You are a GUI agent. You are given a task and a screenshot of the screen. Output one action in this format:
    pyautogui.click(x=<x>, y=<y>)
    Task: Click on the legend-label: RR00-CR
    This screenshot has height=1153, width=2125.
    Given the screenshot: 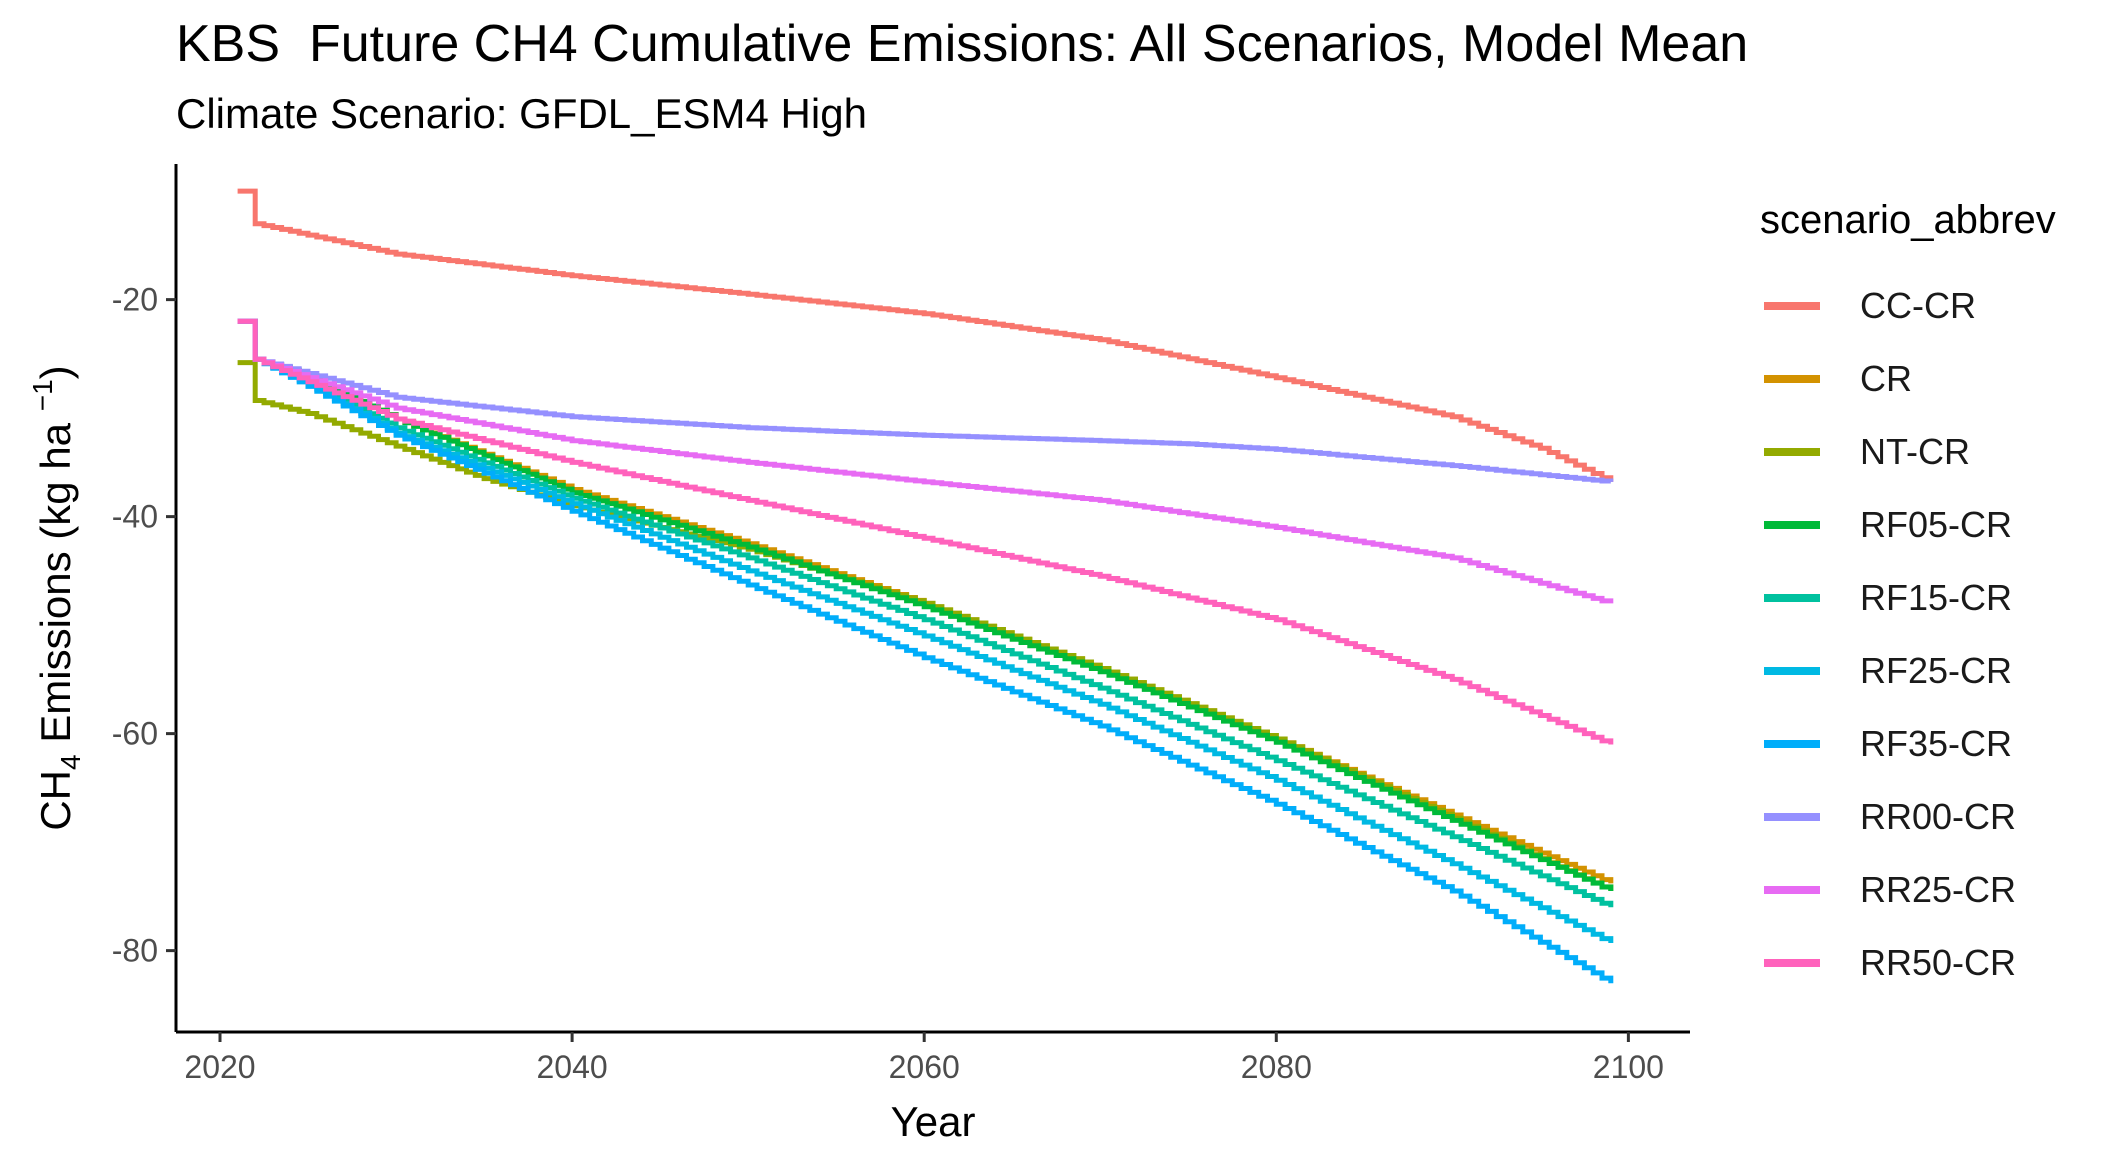 What is the action you would take?
    pyautogui.click(x=1938, y=816)
    